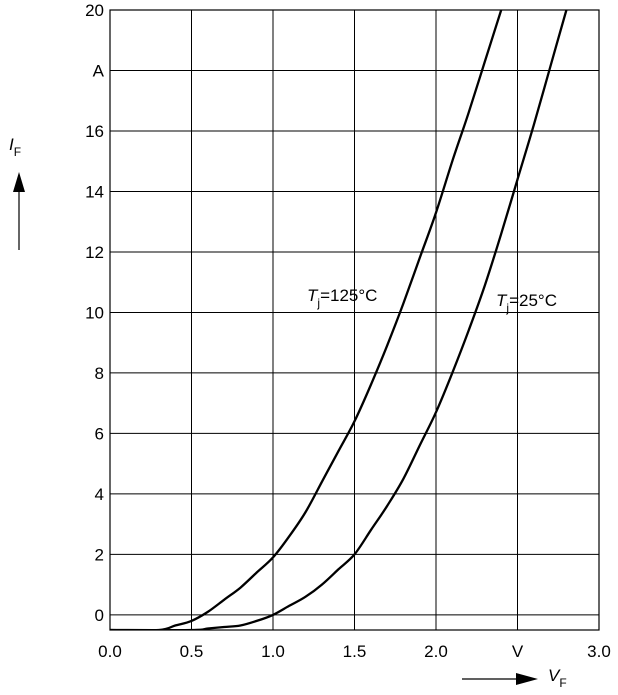 Image resolution: width=618 pixels, height=695 pixels. I want to click on y-tick-label: 4, so click(99, 494).